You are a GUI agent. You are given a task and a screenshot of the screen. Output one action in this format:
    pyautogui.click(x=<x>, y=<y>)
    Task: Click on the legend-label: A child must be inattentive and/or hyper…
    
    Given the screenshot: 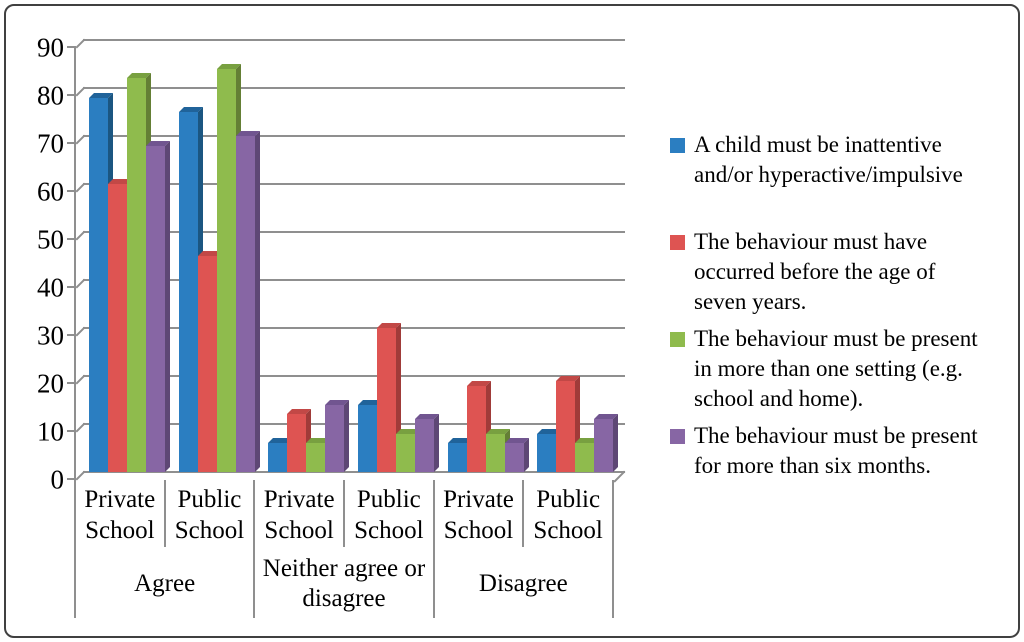 What is the action you would take?
    pyautogui.click(x=828, y=159)
    